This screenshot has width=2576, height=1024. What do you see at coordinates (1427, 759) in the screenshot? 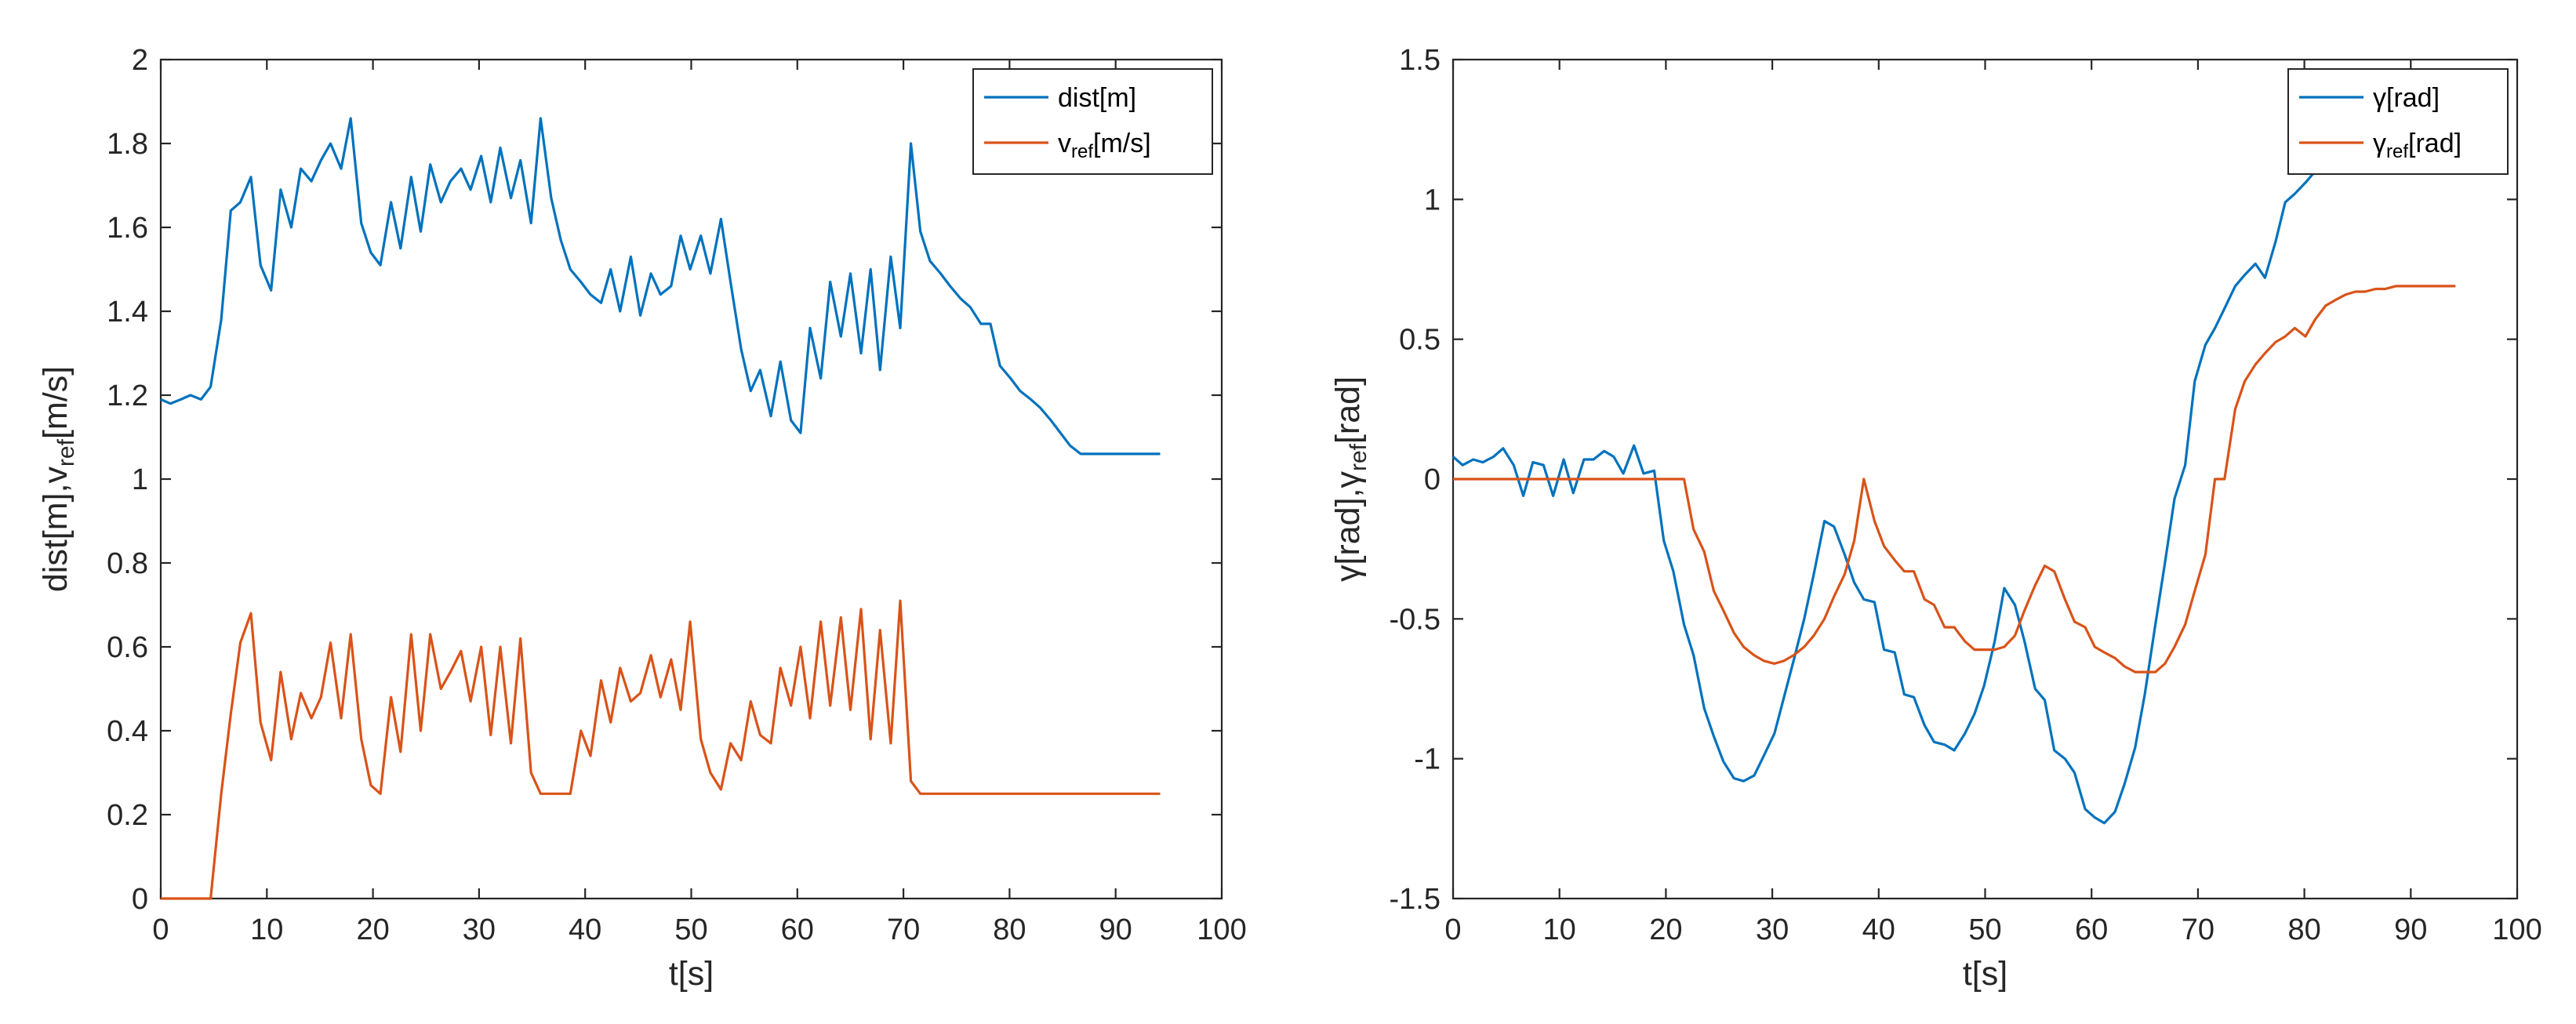
I see `right-chart-y-tick-label: -1` at bounding box center [1427, 759].